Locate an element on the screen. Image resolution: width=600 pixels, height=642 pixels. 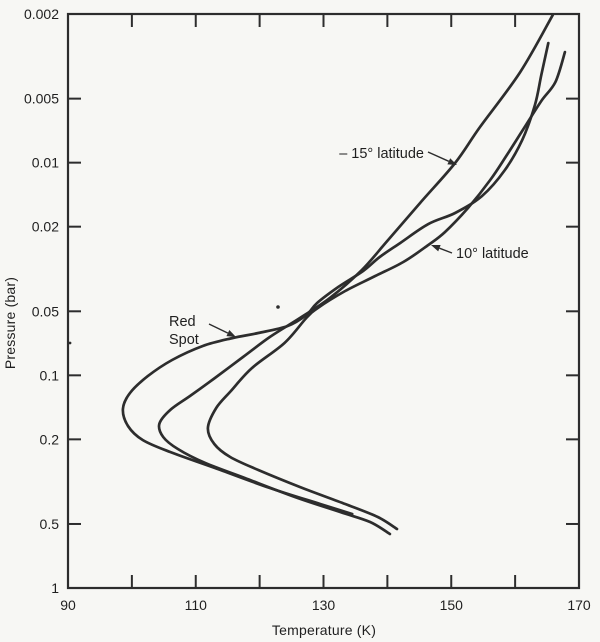
x-axis-title: Temperature (K) is located at coordinates (324, 630).